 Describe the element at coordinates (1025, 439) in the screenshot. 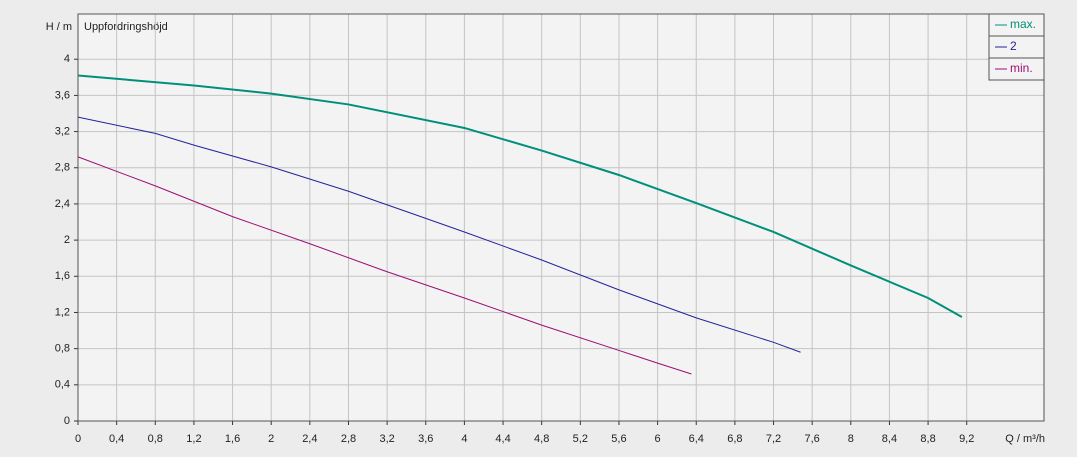

I see `x-axis-label: Q / m³/h` at that location.